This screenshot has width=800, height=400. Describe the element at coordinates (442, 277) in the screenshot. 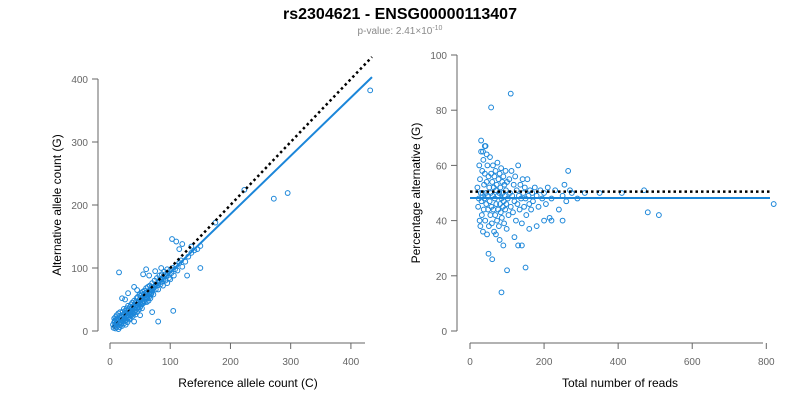

I see `right-y-tick-label: 20` at that location.